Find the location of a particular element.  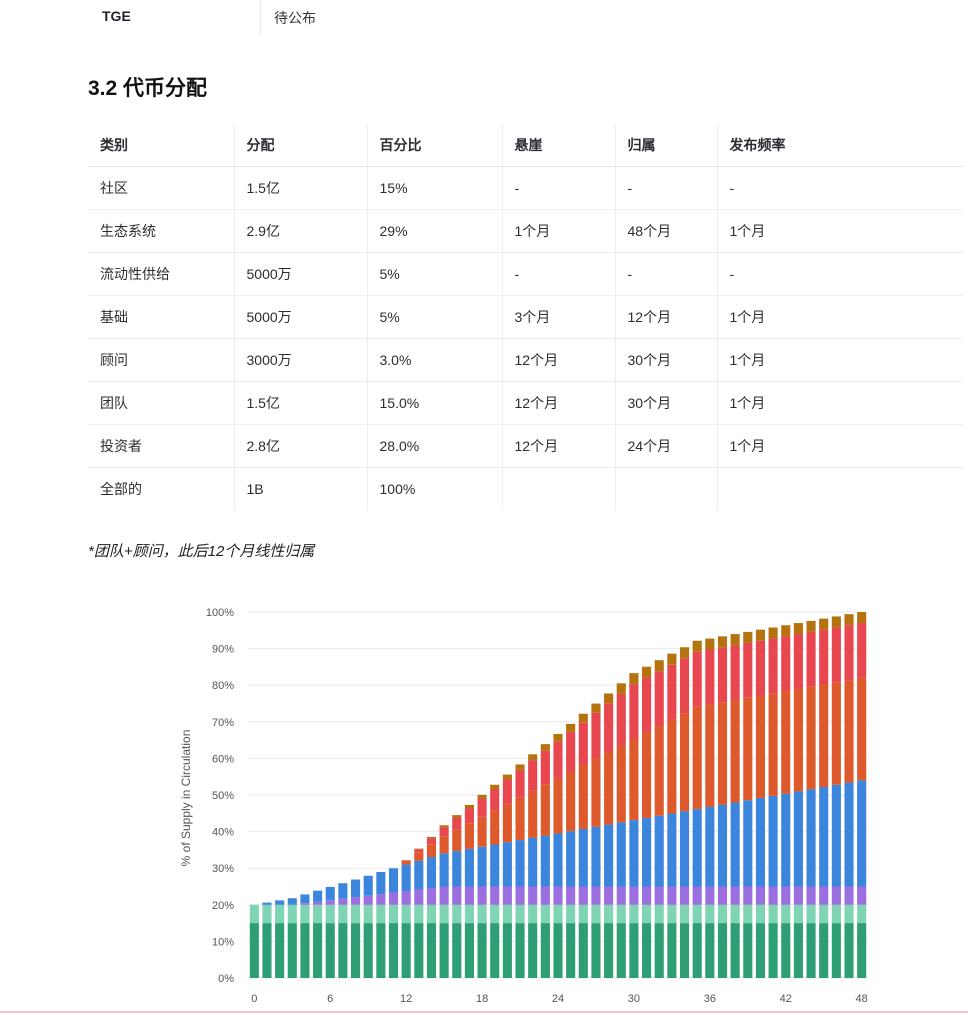

table-row: 流动性供给 5000万 5% - - - is located at coordinates (525, 274).